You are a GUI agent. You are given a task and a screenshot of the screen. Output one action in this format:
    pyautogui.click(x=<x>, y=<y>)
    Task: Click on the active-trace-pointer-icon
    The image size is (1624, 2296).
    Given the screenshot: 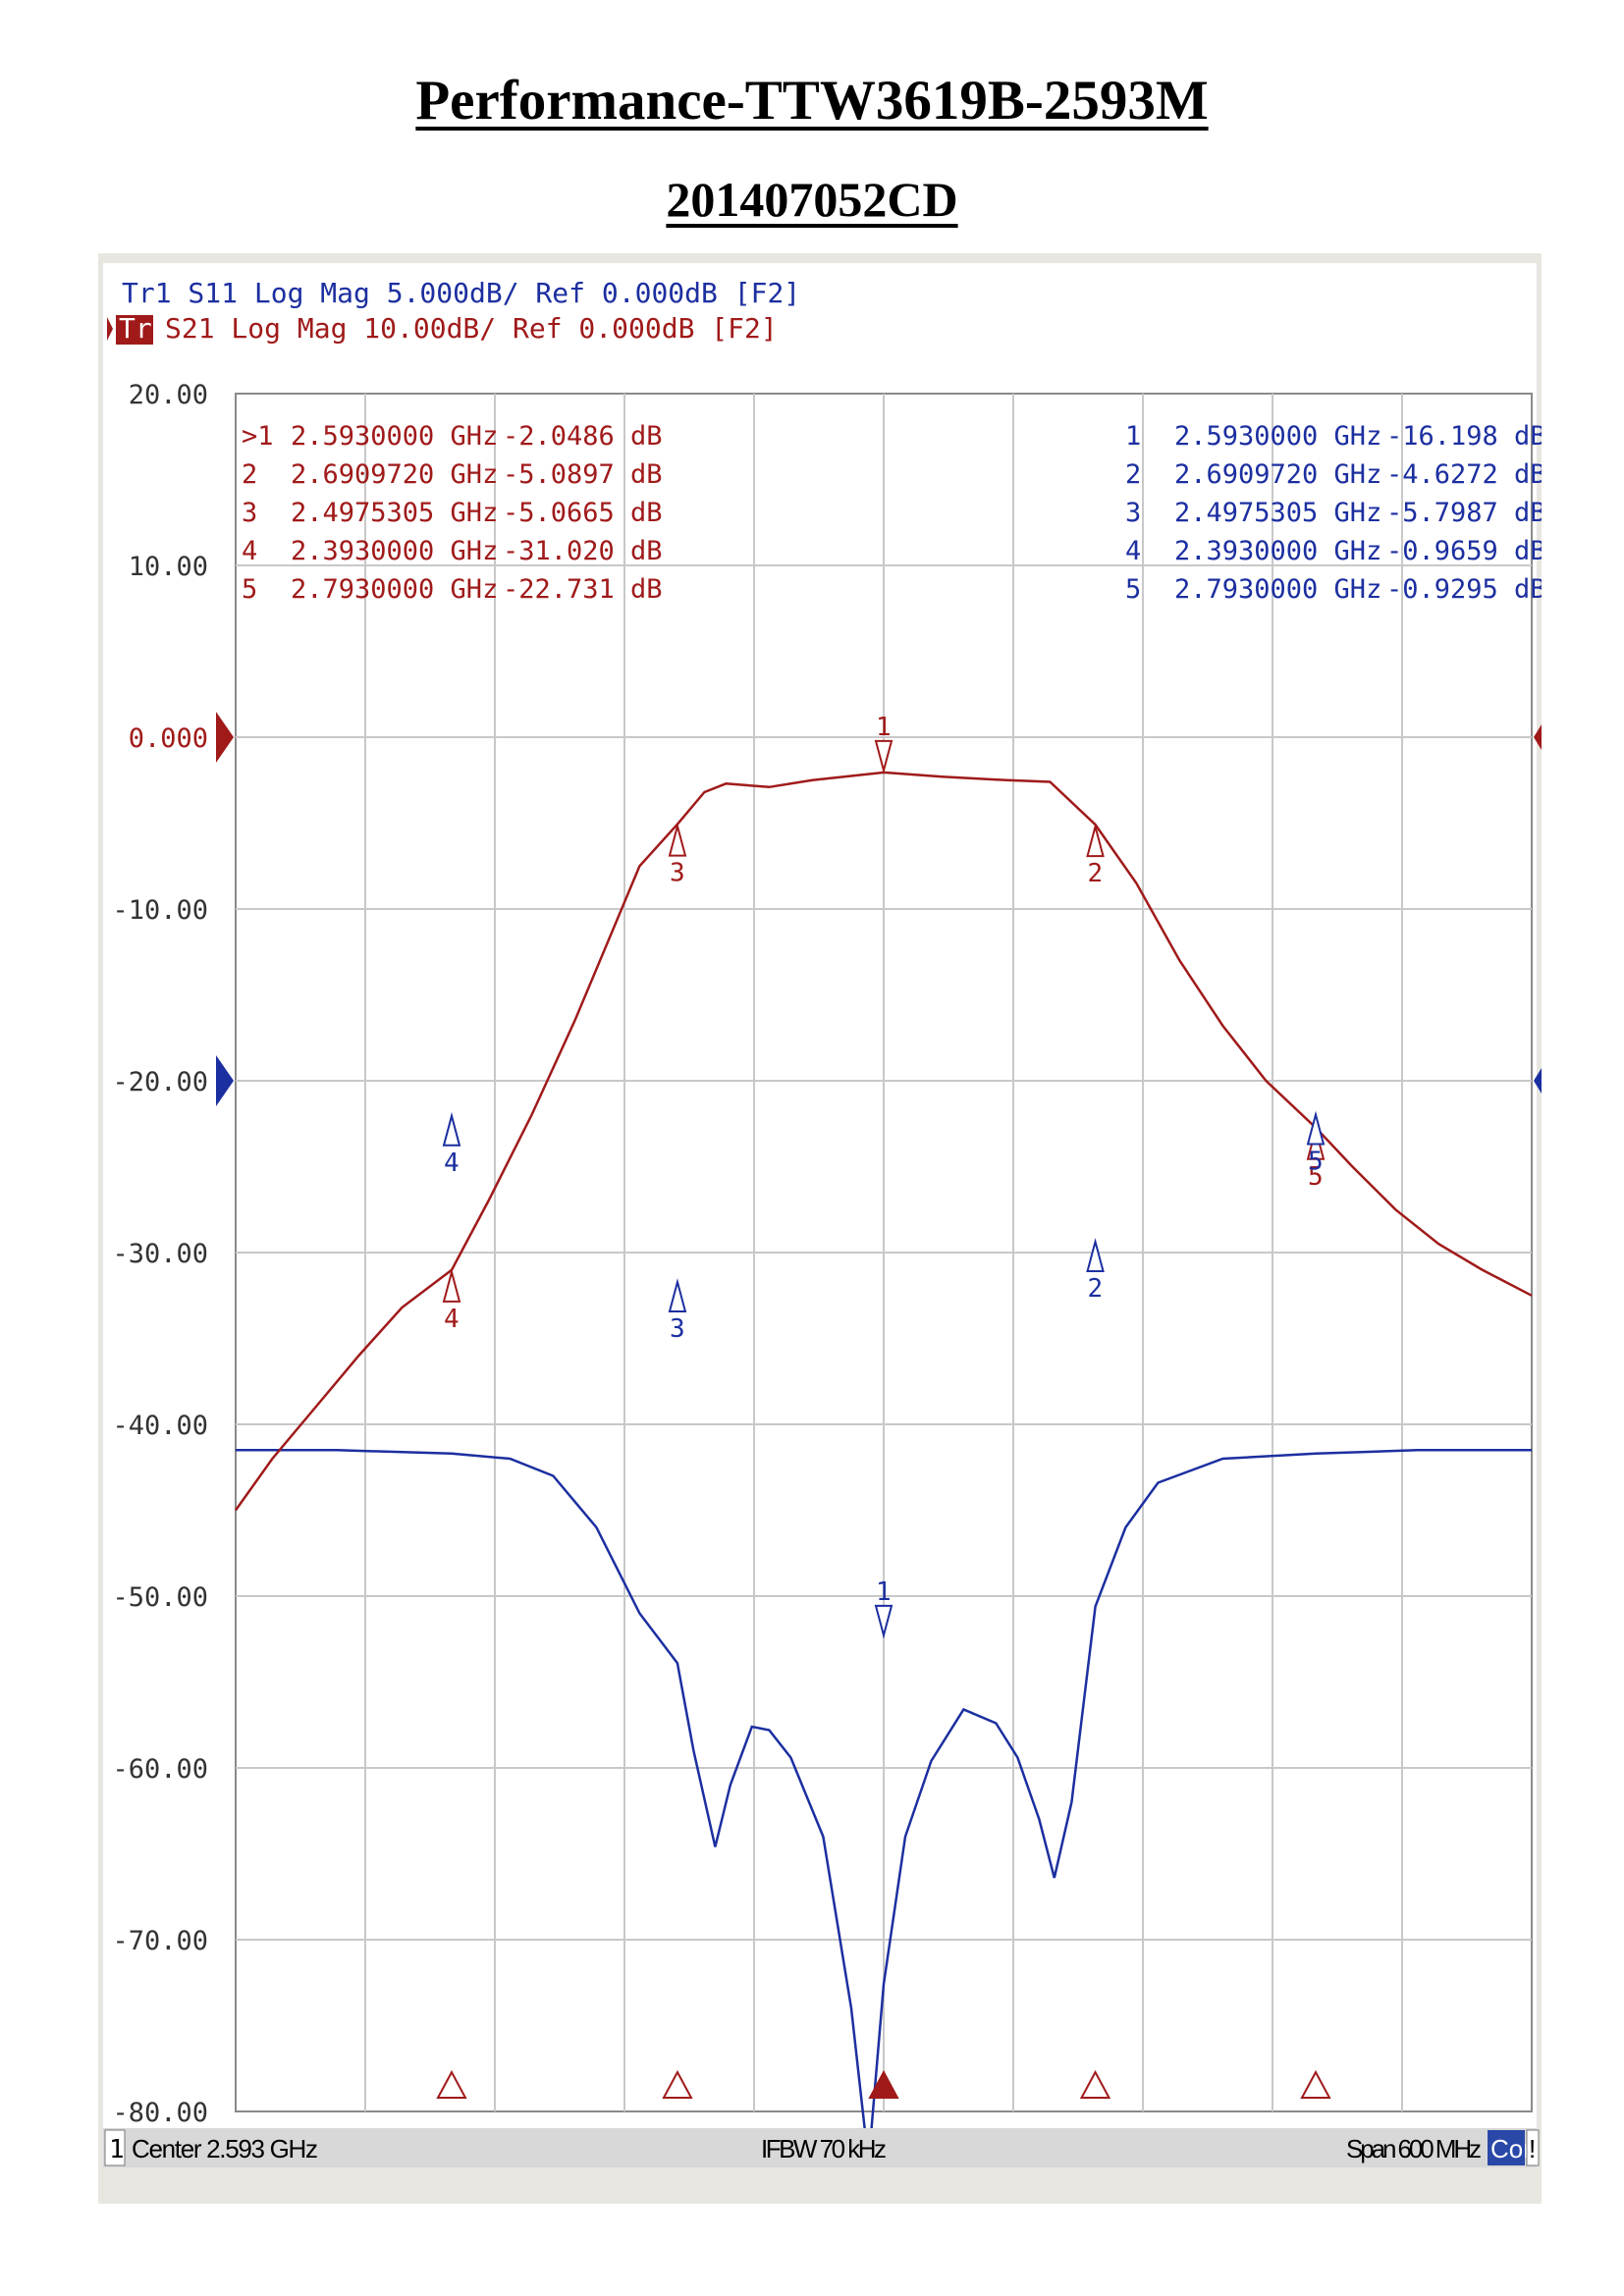 What is the action you would take?
    pyautogui.click(x=110, y=329)
    